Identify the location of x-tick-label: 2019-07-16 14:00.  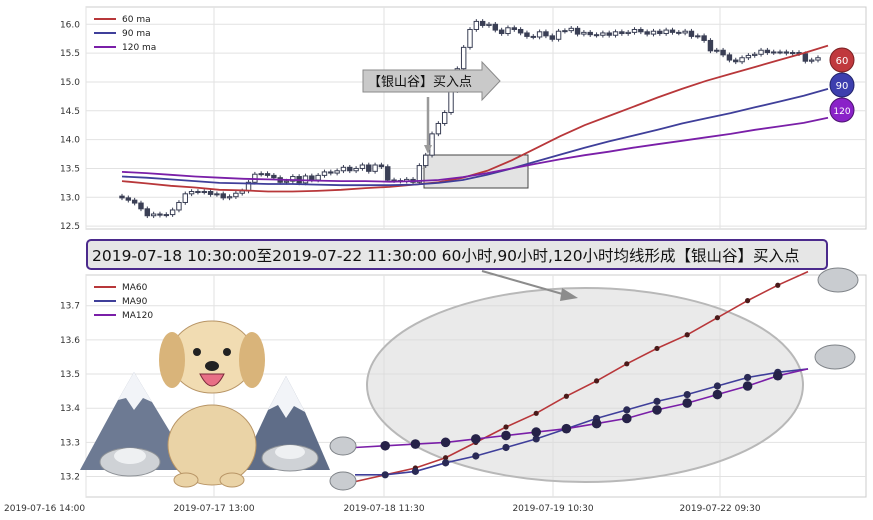
(44, 509).